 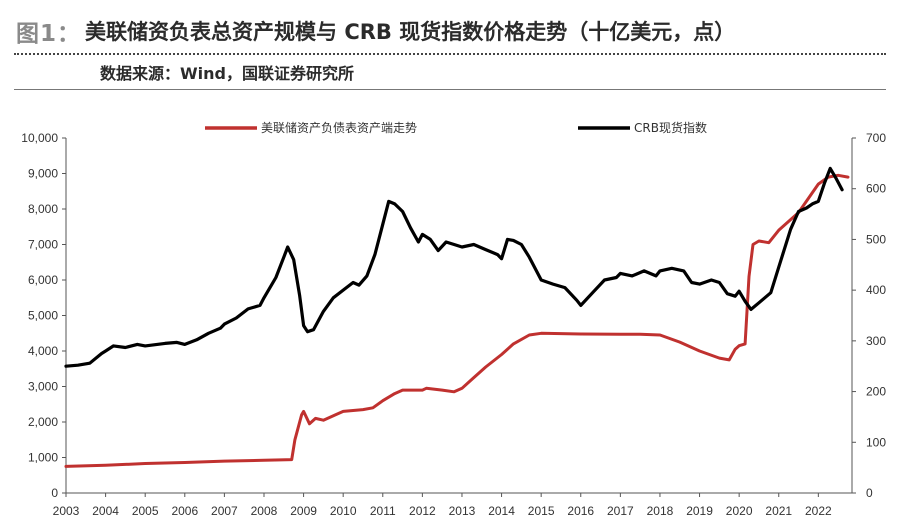 What do you see at coordinates (43, 174) in the screenshot?
I see `y-left-tick-label: 9,000` at bounding box center [43, 174].